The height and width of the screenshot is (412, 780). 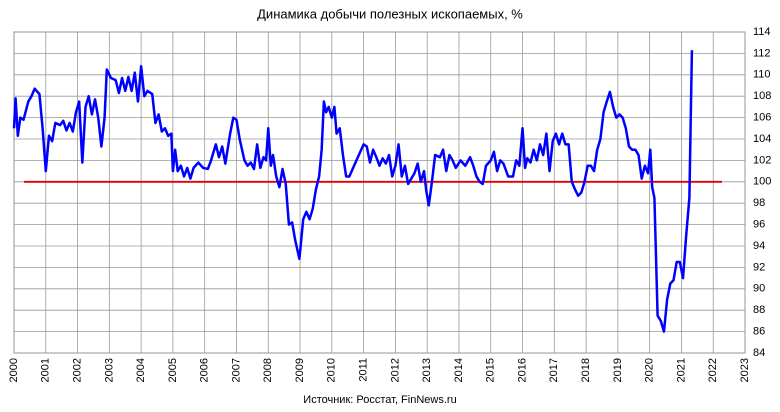 I want to click on x-tick-label: 2011, so click(x=364, y=370).